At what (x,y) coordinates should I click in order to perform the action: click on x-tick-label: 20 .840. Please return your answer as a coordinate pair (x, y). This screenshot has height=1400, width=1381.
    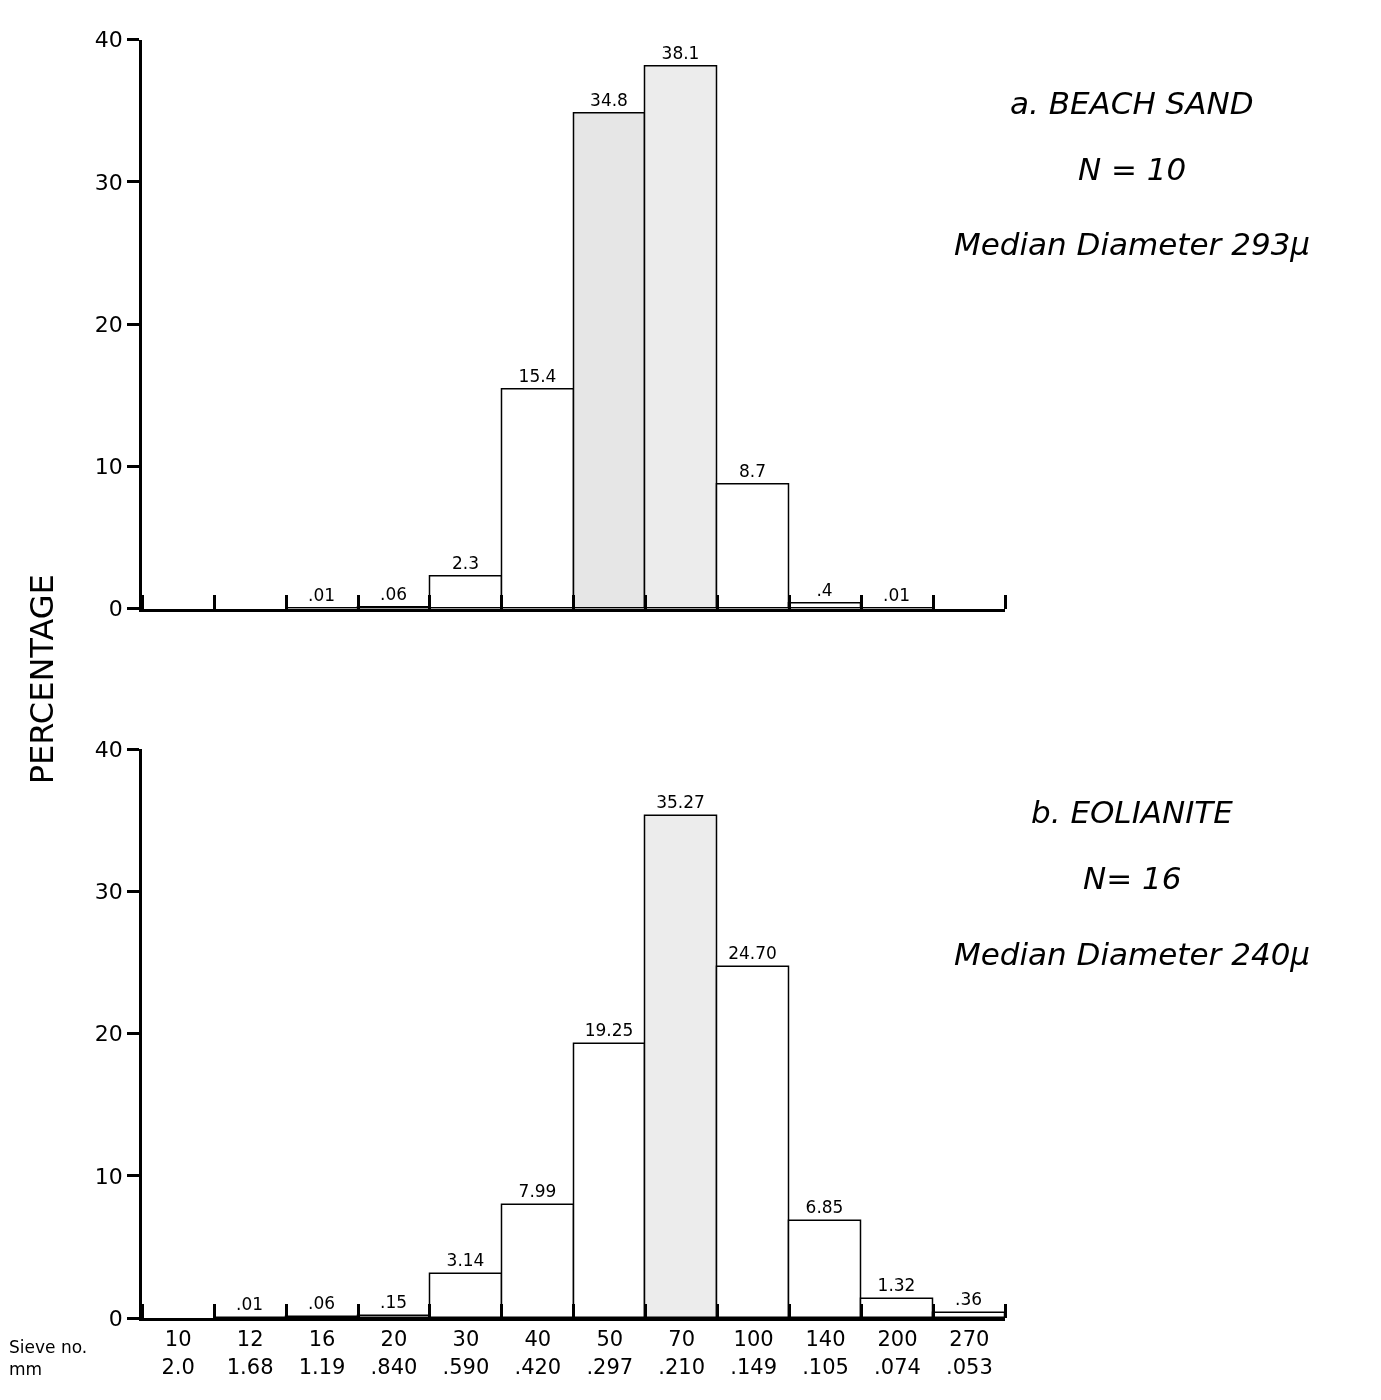
    Looking at the image, I should click on (394, 1353).